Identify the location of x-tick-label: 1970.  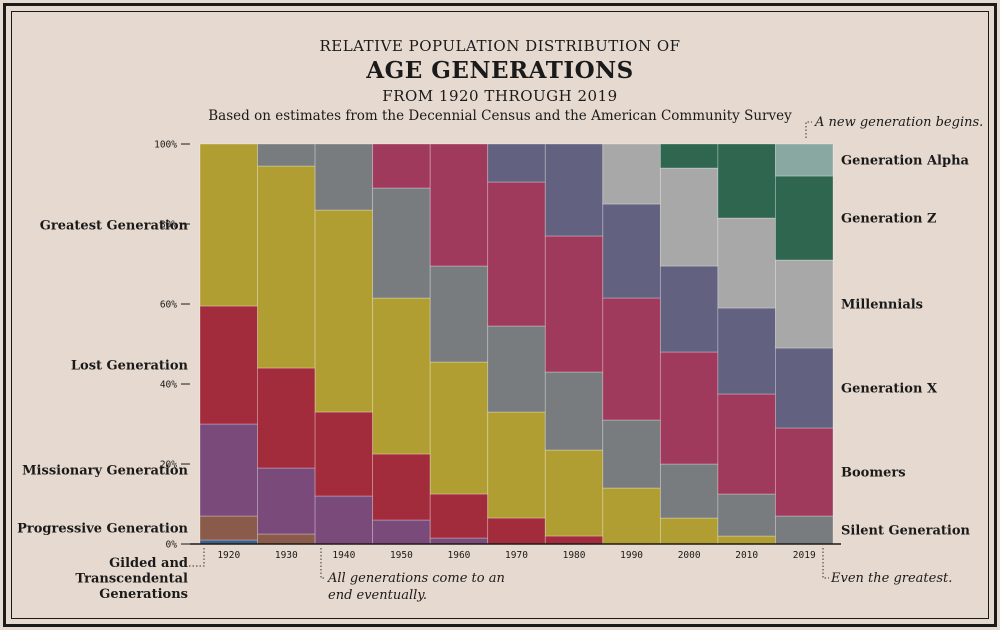
(516, 555).